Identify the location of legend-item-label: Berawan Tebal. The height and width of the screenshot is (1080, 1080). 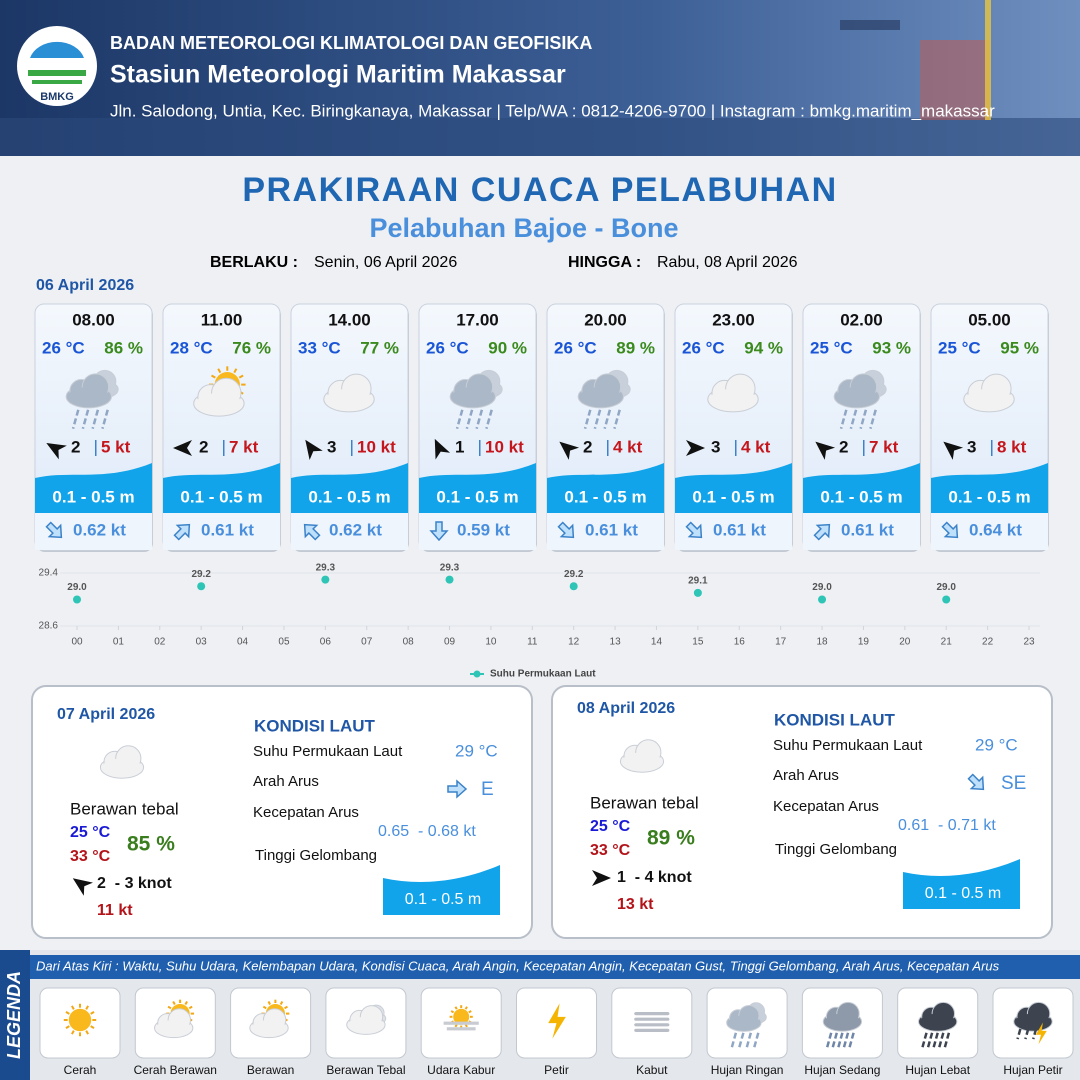
(365, 1070).